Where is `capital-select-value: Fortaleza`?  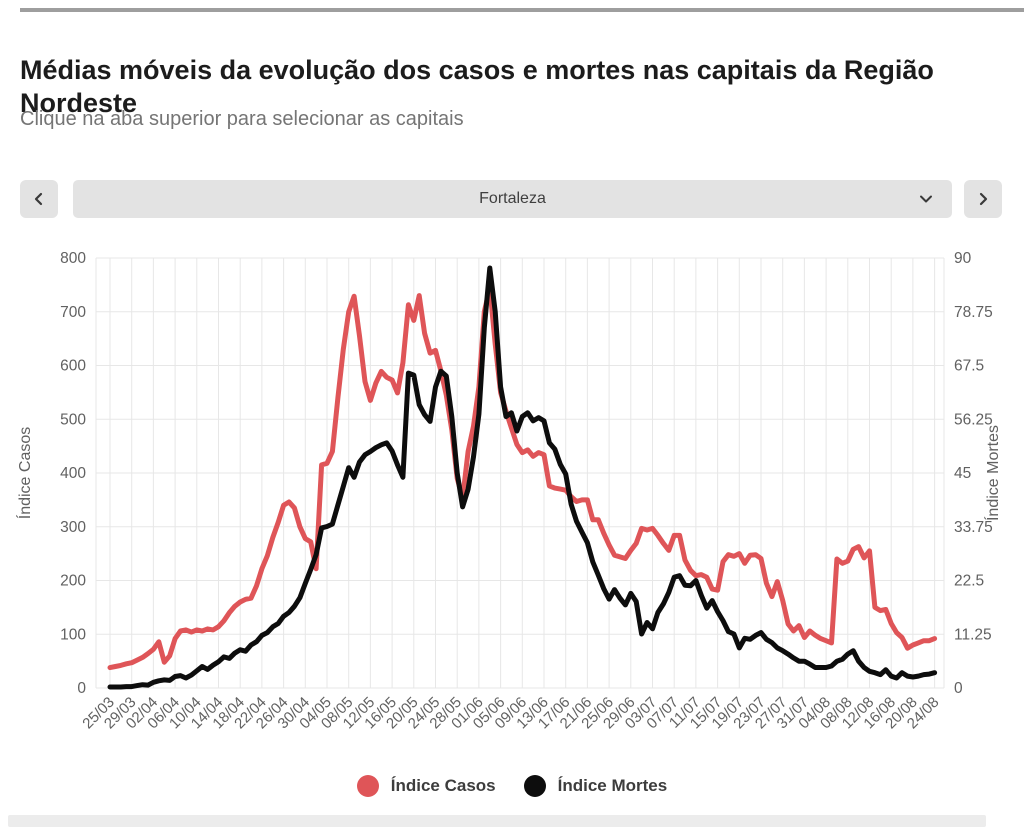
capital-select-value: Fortaleza is located at coordinates (512, 198).